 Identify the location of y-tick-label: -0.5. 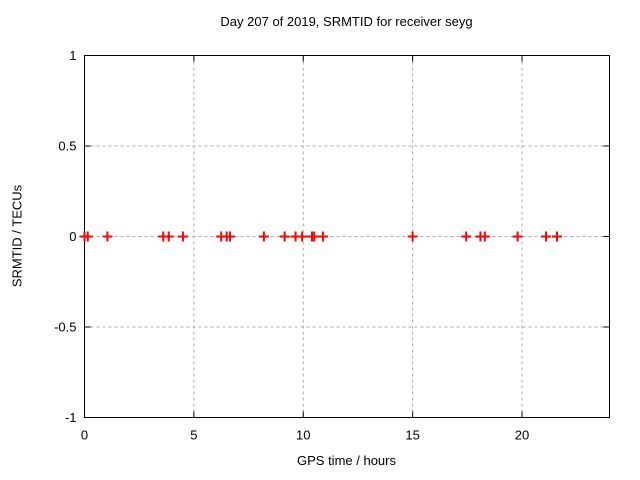
(65, 327).